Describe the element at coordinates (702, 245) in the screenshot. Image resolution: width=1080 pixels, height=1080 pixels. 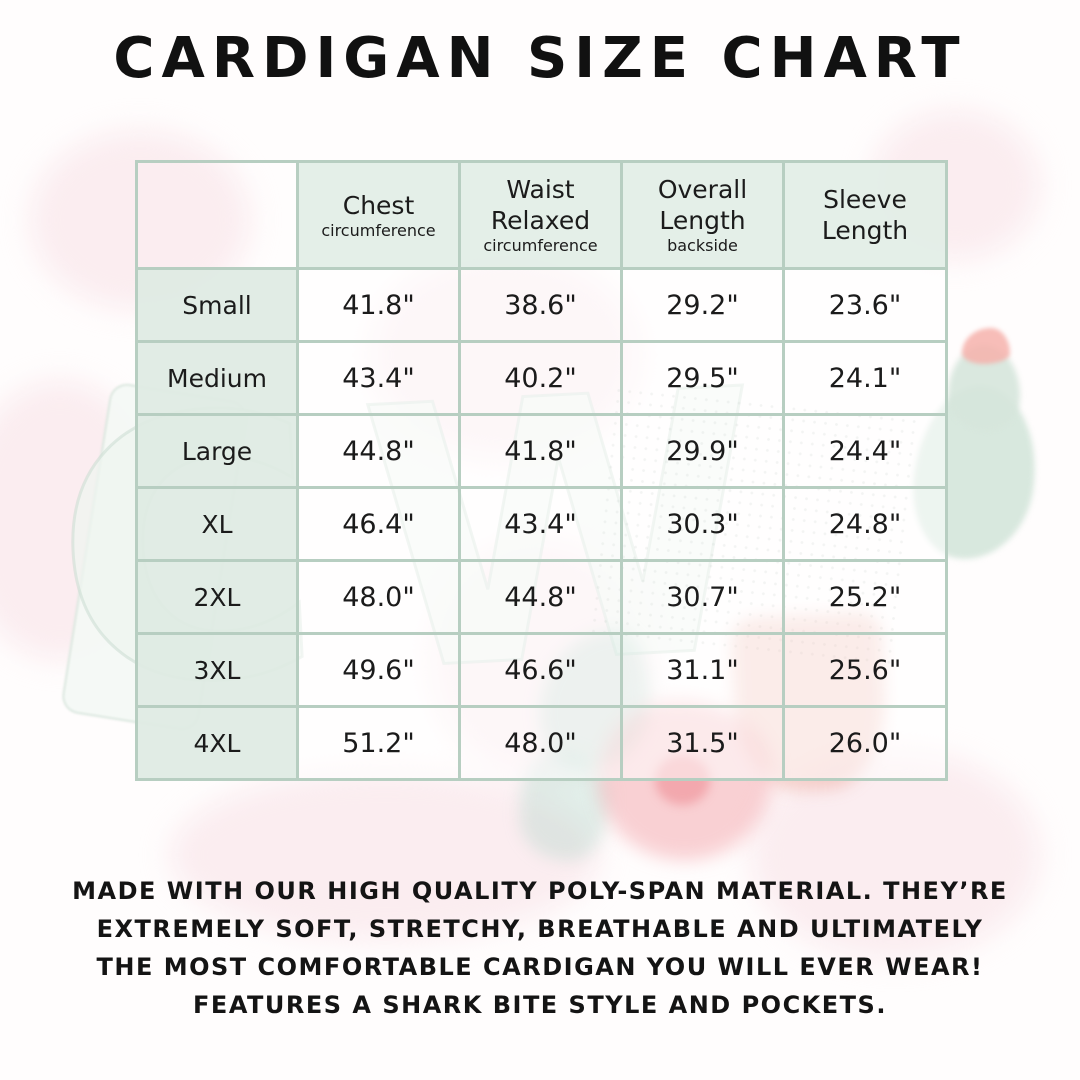
I see `column-sublabel: backside` at that location.